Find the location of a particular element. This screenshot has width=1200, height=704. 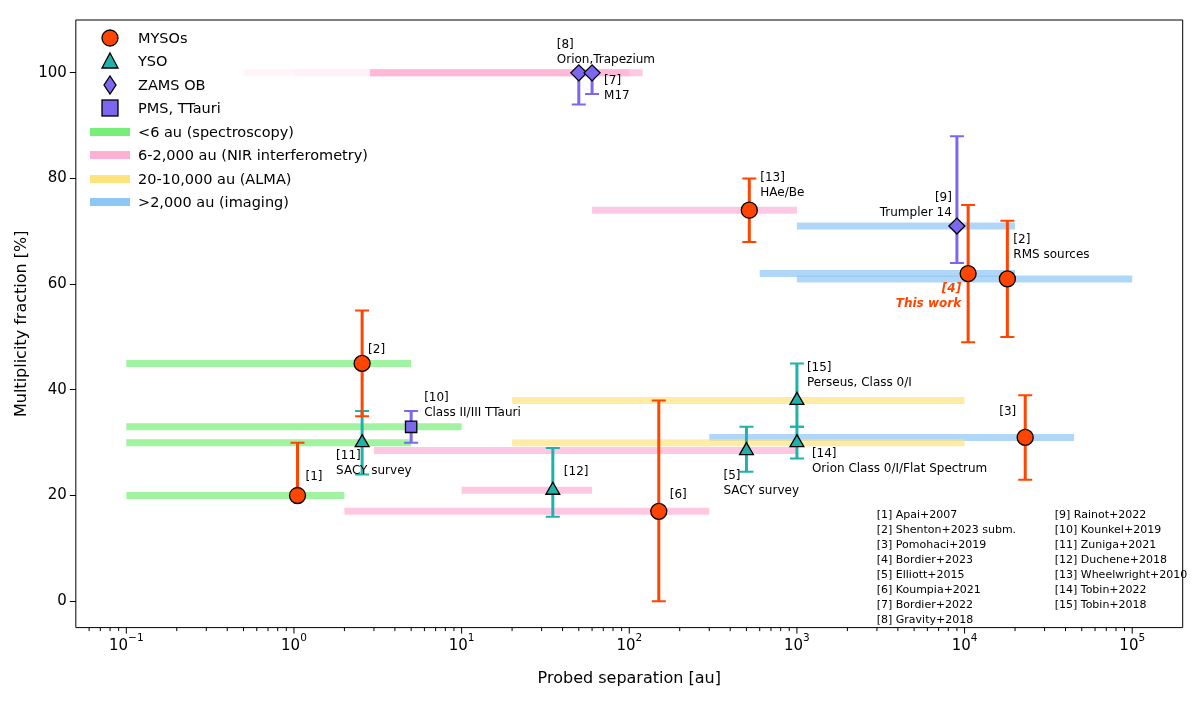

annotation: [5] SACY survey is located at coordinates (761, 482).